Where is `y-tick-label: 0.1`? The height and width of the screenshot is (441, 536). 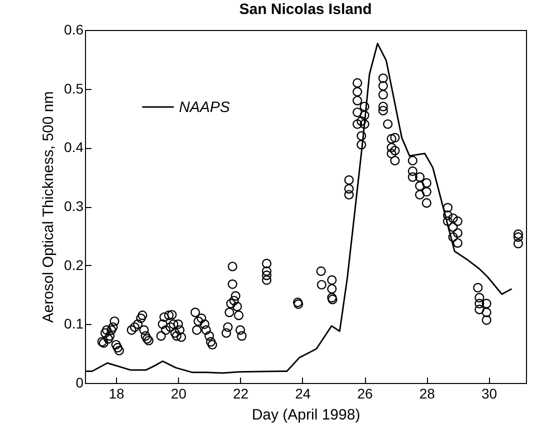
y-tick-label: 0.1 is located at coordinates (74, 324).